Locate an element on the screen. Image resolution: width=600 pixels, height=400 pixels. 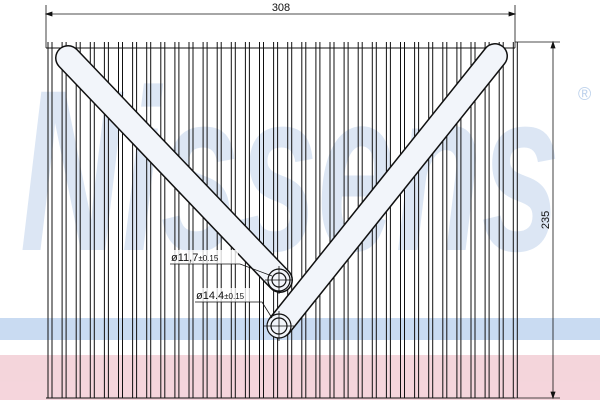
dimension-height is located at coordinates (537, 220).